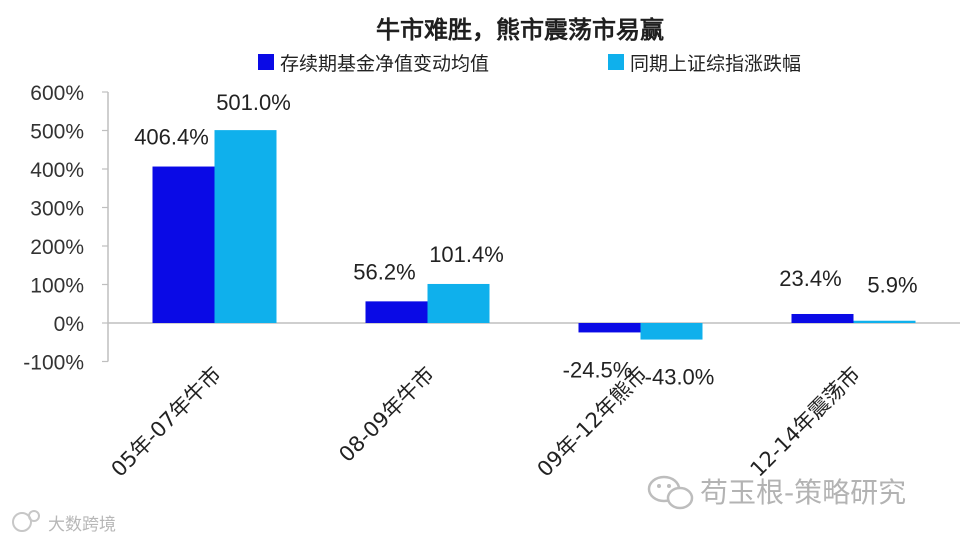 Image resolution: width=960 pixels, height=540 pixels. Describe the element at coordinates (167, 422) in the screenshot. I see `category-label-0: 05年-07年牛市` at that location.